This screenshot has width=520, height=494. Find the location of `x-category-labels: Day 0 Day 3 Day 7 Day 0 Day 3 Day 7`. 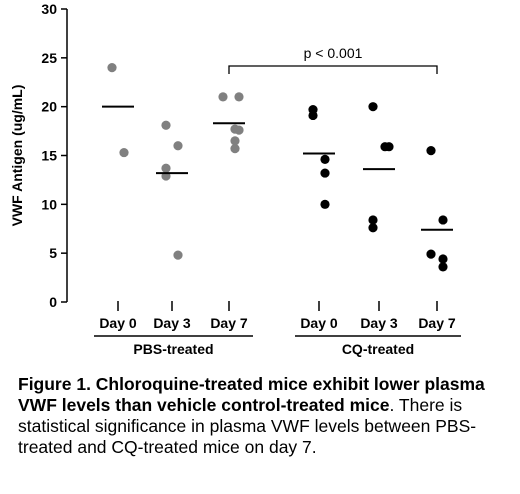

x-category-labels: Day 0 Day 3 Day 7 Day 0 Day 3 Day 7 is located at coordinates (277, 316).